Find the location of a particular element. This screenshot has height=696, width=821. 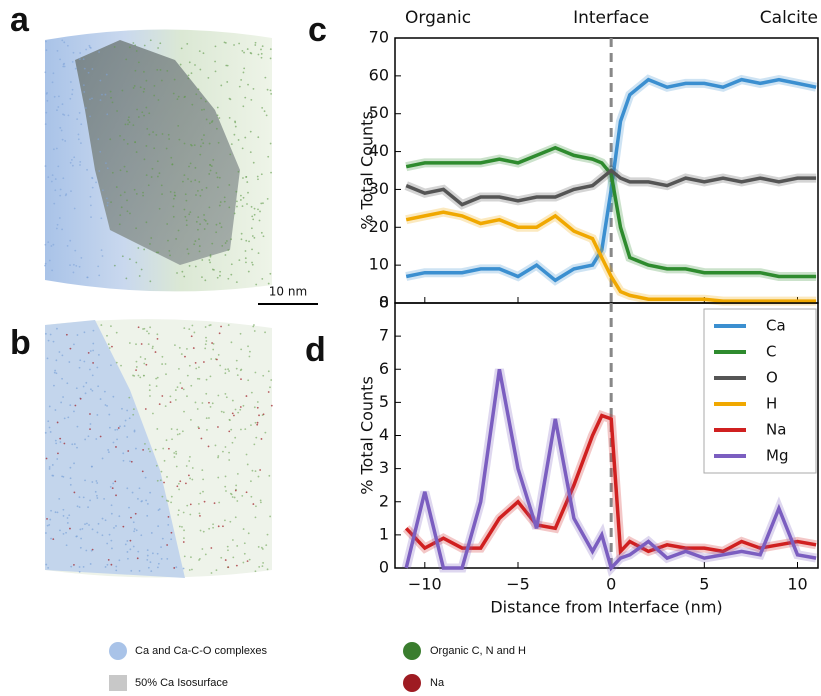

series-line is located at coordinates (610, 470).